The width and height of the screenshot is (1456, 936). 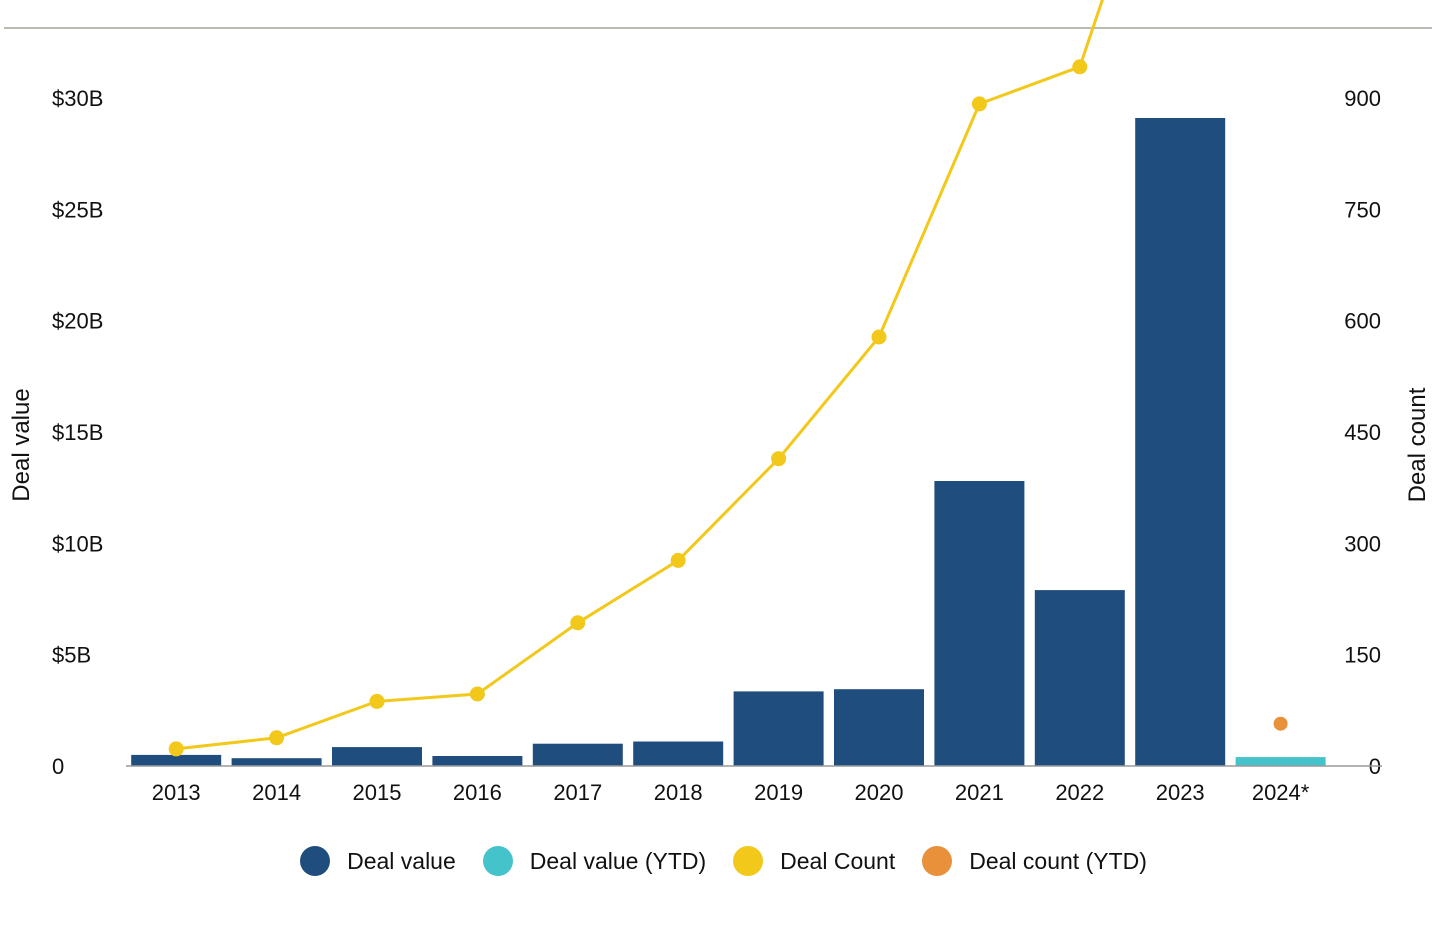 What do you see at coordinates (1362, 432) in the screenshot?
I see `y-tick-label-right: 450` at bounding box center [1362, 432].